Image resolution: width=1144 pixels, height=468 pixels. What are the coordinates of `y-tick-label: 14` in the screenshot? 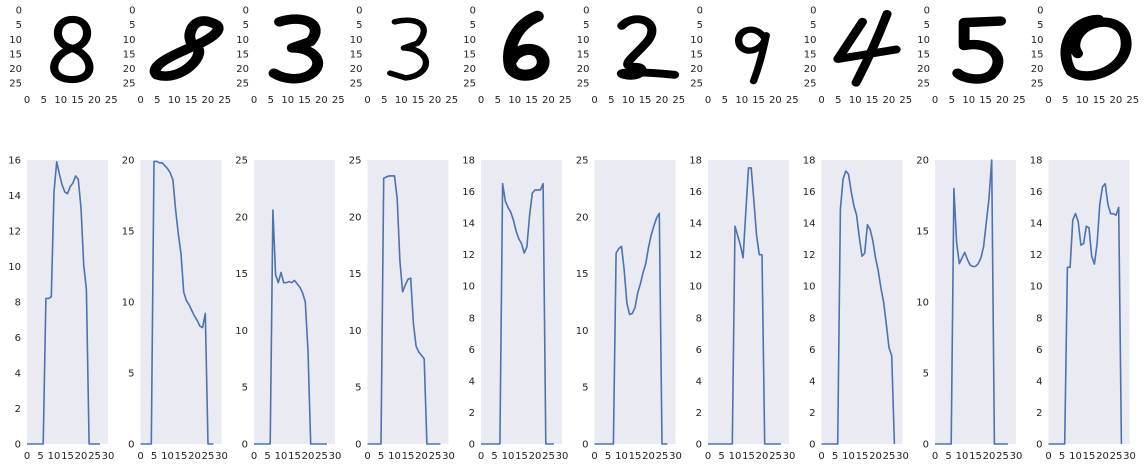 It's located at (695, 224).